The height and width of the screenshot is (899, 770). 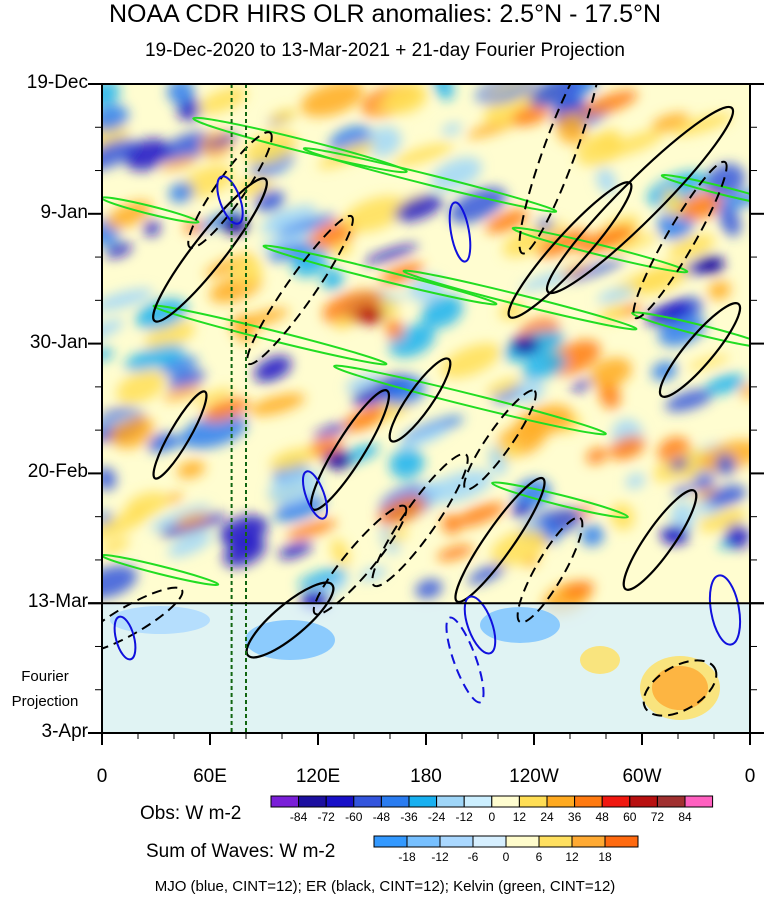 What do you see at coordinates (657, 817) in the screenshot?
I see `obs-colorbar-level-label: 72` at bounding box center [657, 817].